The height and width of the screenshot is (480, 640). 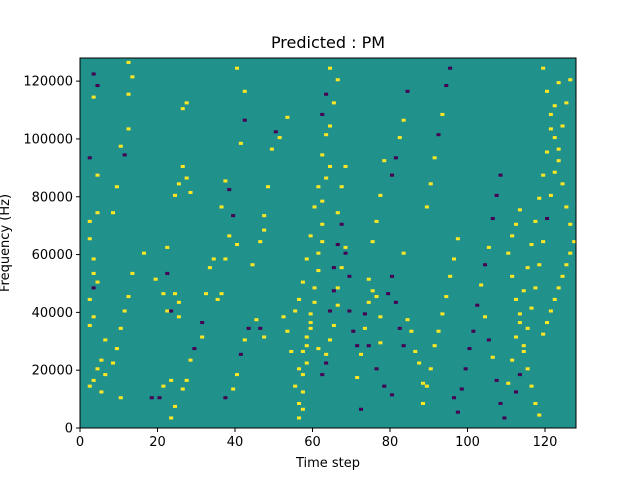 I want to click on x-tick-label: 120, so click(x=545, y=442).